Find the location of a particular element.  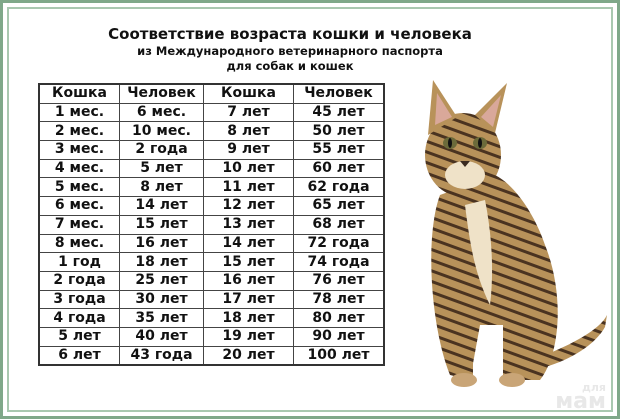

cat-age-cell: 7 лет is located at coordinates (248, 112).